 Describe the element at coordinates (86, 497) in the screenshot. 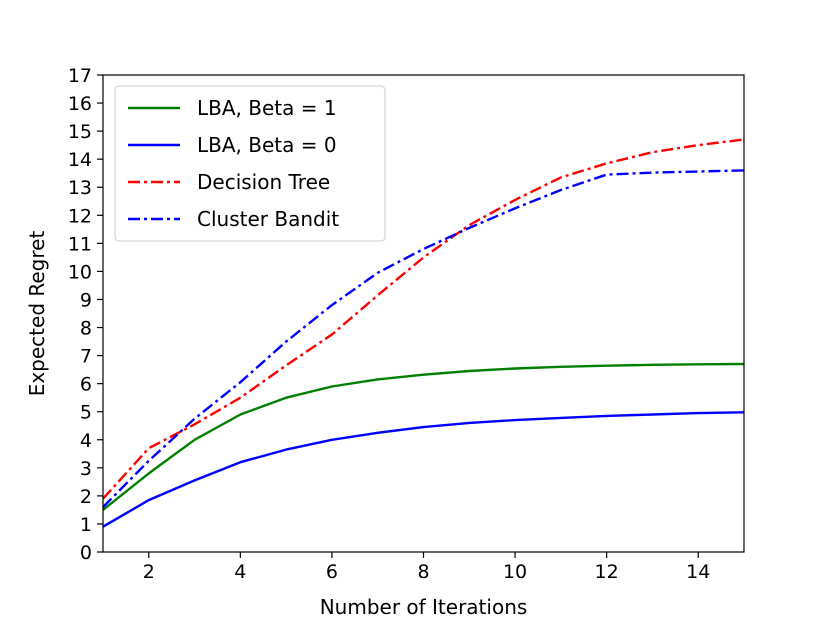

I see `y-tick-label: 2` at that location.